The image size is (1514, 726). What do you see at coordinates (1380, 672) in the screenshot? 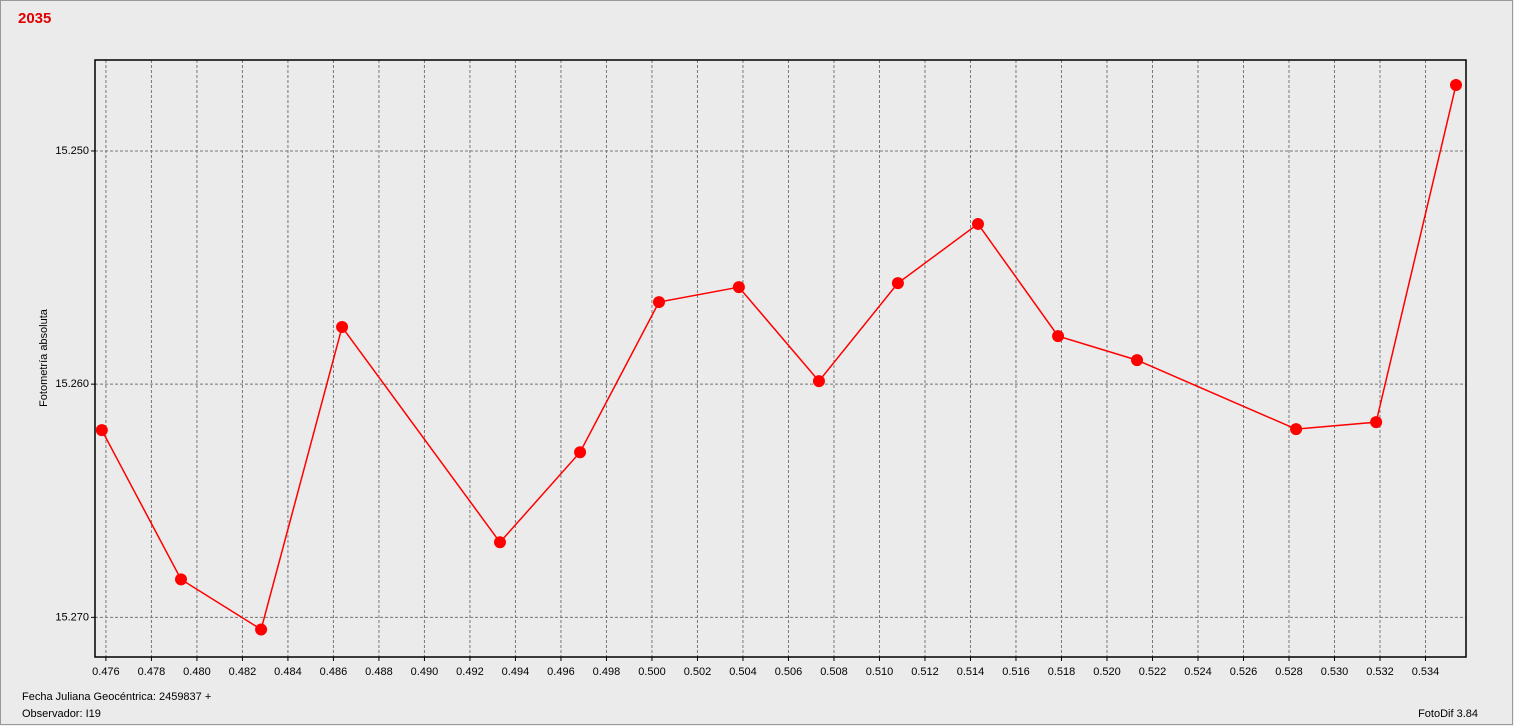
I see `x-tick-label: 0.532` at bounding box center [1380, 672].